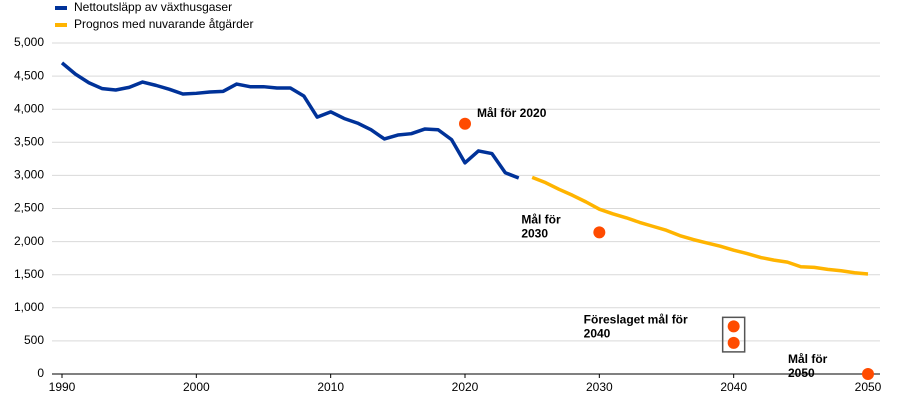  I want to click on y-tick-label: 3,500, so click(29, 141).